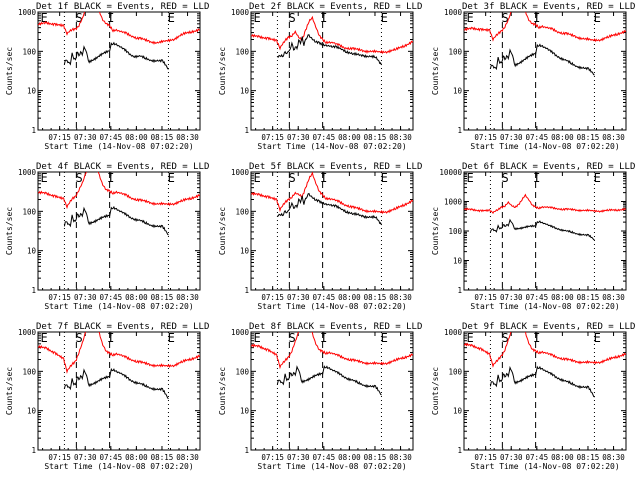 The height and width of the screenshot is (480, 640). I want to click on panel-title: Det 8f BLACK = Events, RED = LLD, so click(335, 327).